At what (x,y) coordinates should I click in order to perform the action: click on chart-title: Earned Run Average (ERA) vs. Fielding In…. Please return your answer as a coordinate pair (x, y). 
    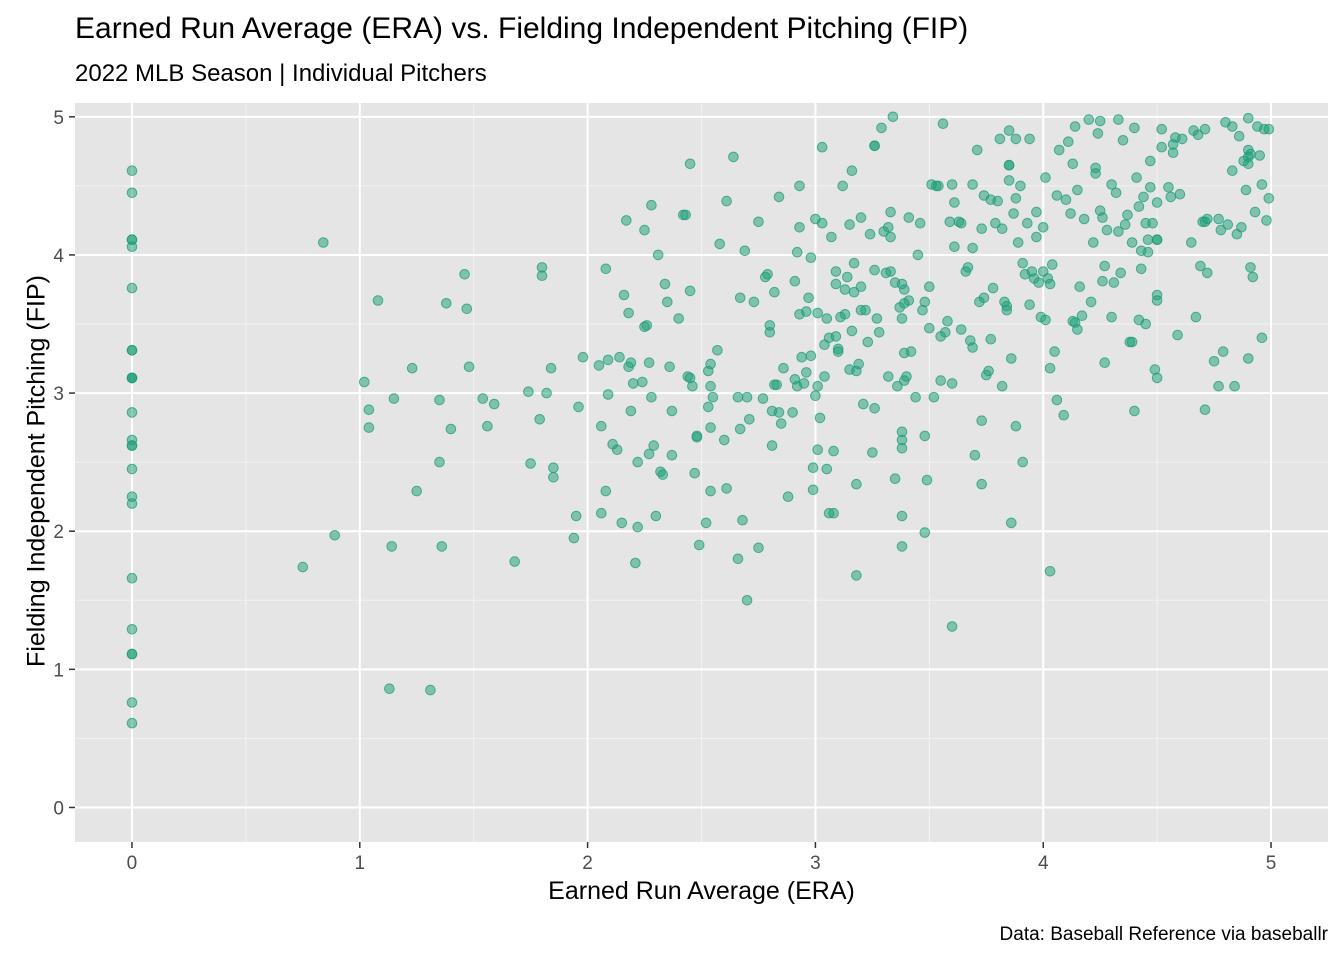
    Looking at the image, I should click on (522, 28).